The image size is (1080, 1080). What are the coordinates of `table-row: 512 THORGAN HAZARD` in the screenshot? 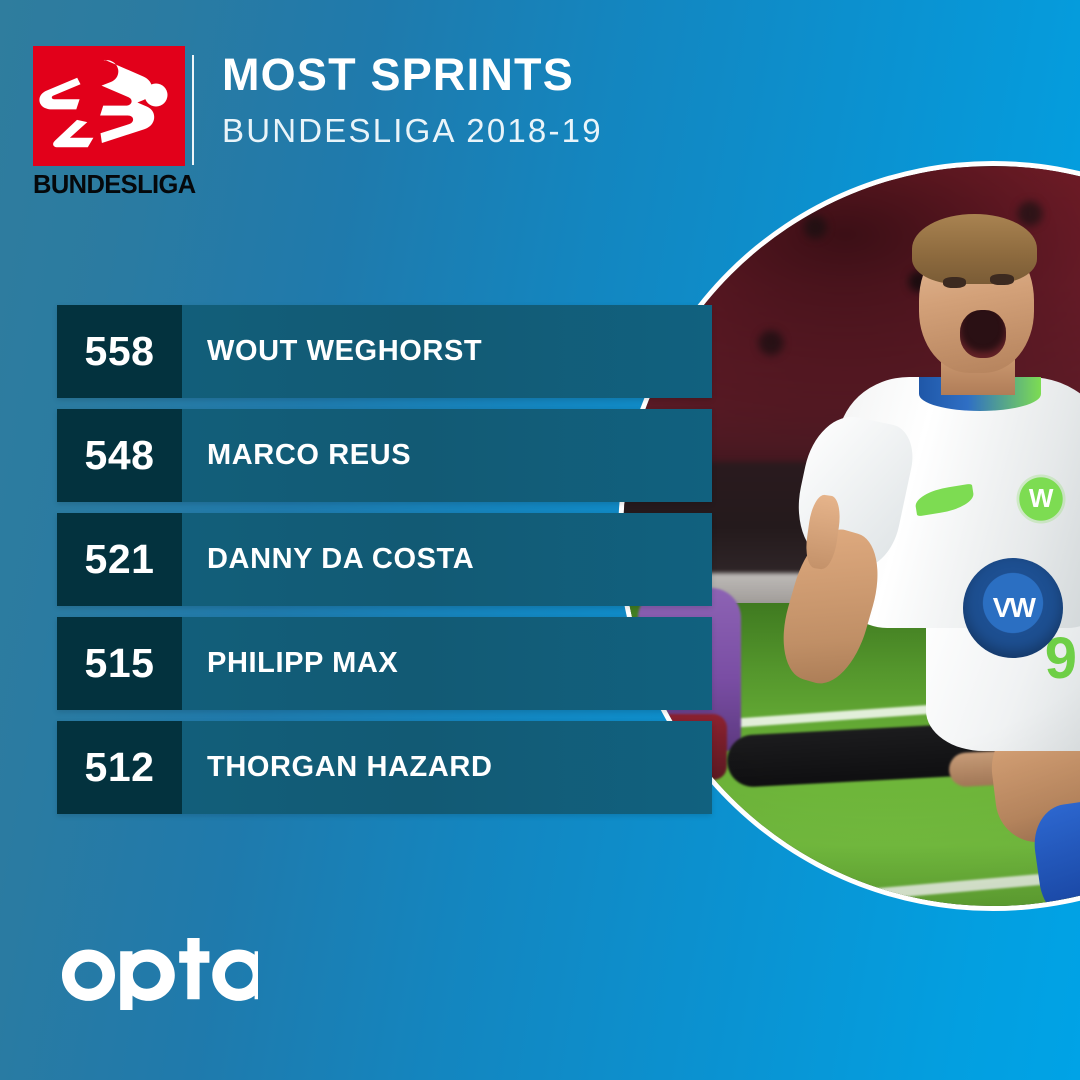 It's located at (384, 767).